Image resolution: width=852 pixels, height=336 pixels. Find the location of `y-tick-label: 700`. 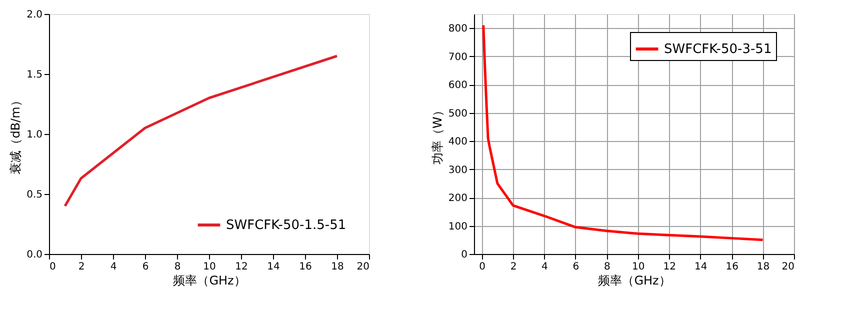

y-tick-label: 700 is located at coordinates (458, 57).